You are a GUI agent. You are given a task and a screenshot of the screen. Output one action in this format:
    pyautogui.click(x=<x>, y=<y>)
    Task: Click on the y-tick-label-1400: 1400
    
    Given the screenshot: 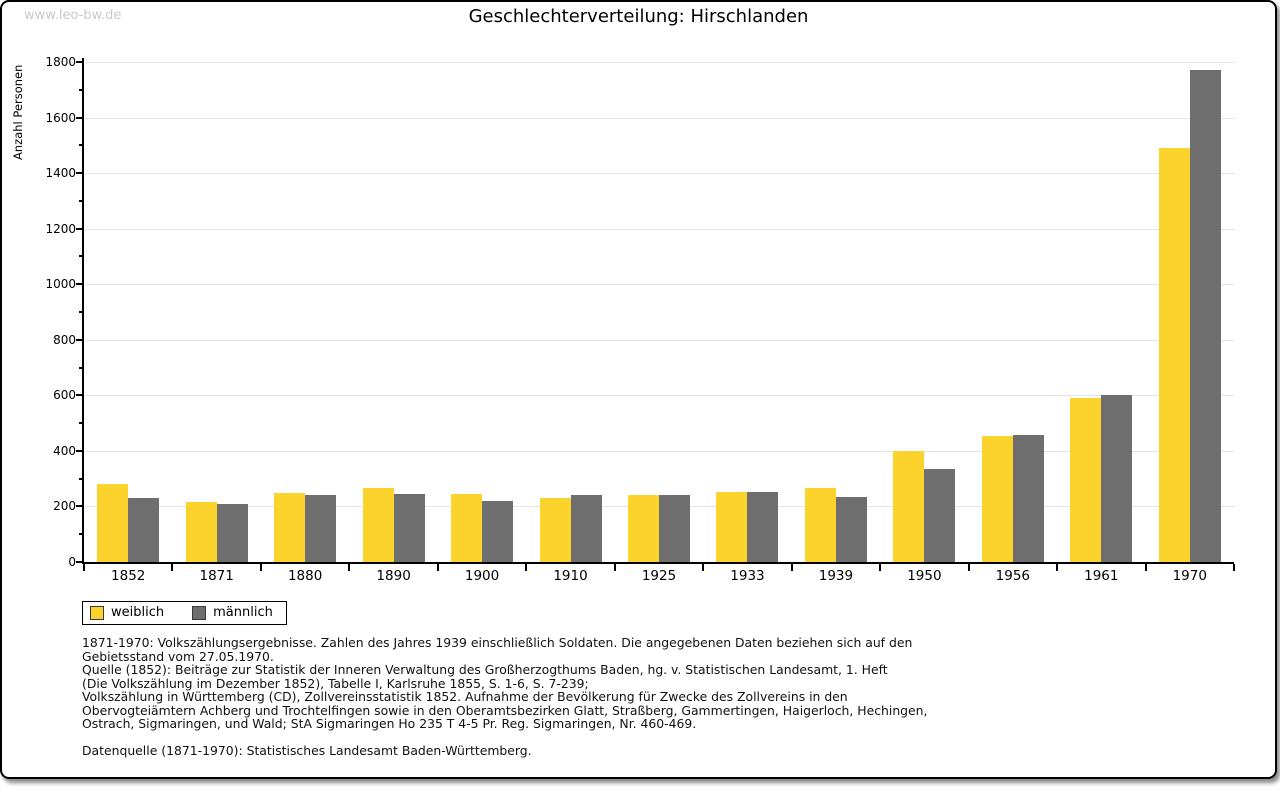 What is the action you would take?
    pyautogui.click(x=60, y=173)
    